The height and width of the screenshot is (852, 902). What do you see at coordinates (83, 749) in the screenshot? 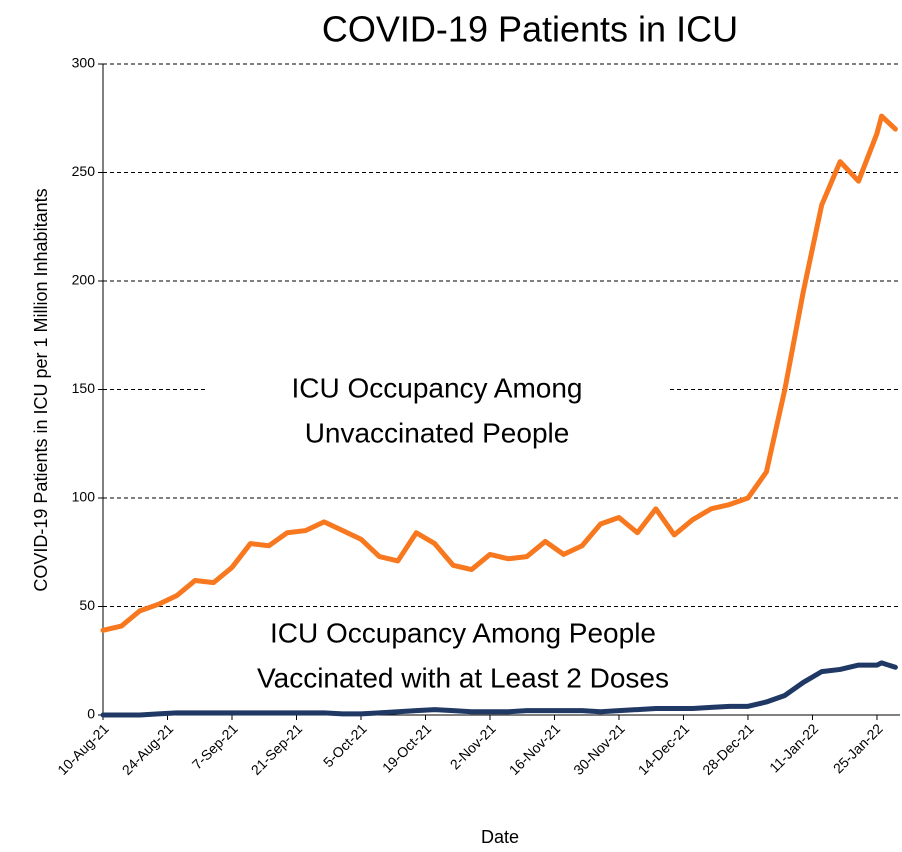
I see `x-tick-label: 10-Aug-21` at bounding box center [83, 749].